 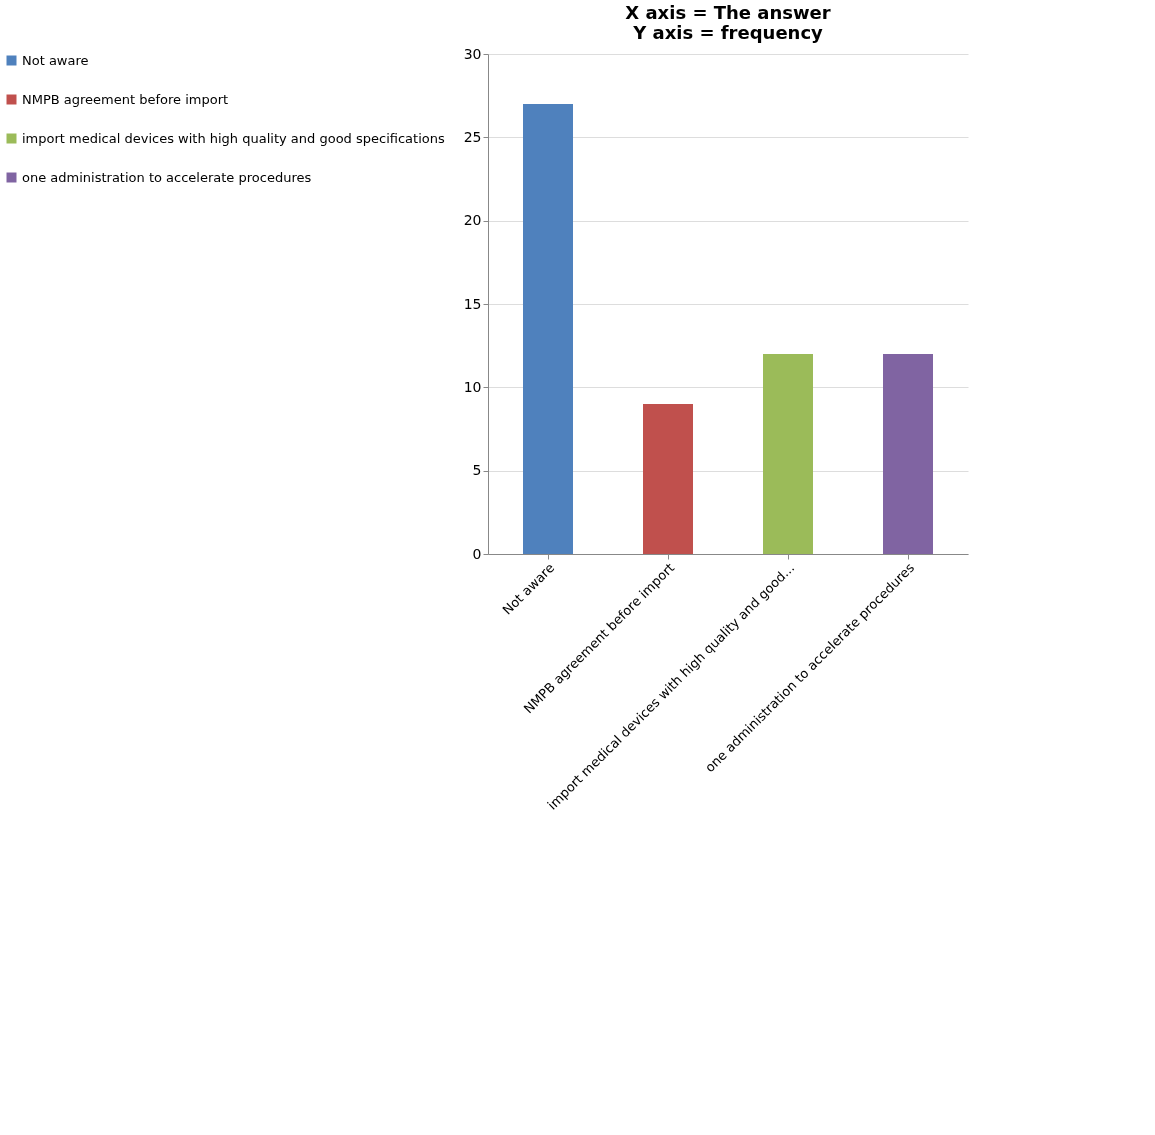 What do you see at coordinates (728, 32) in the screenshot?
I see `text: Y axis = frequency` at bounding box center [728, 32].